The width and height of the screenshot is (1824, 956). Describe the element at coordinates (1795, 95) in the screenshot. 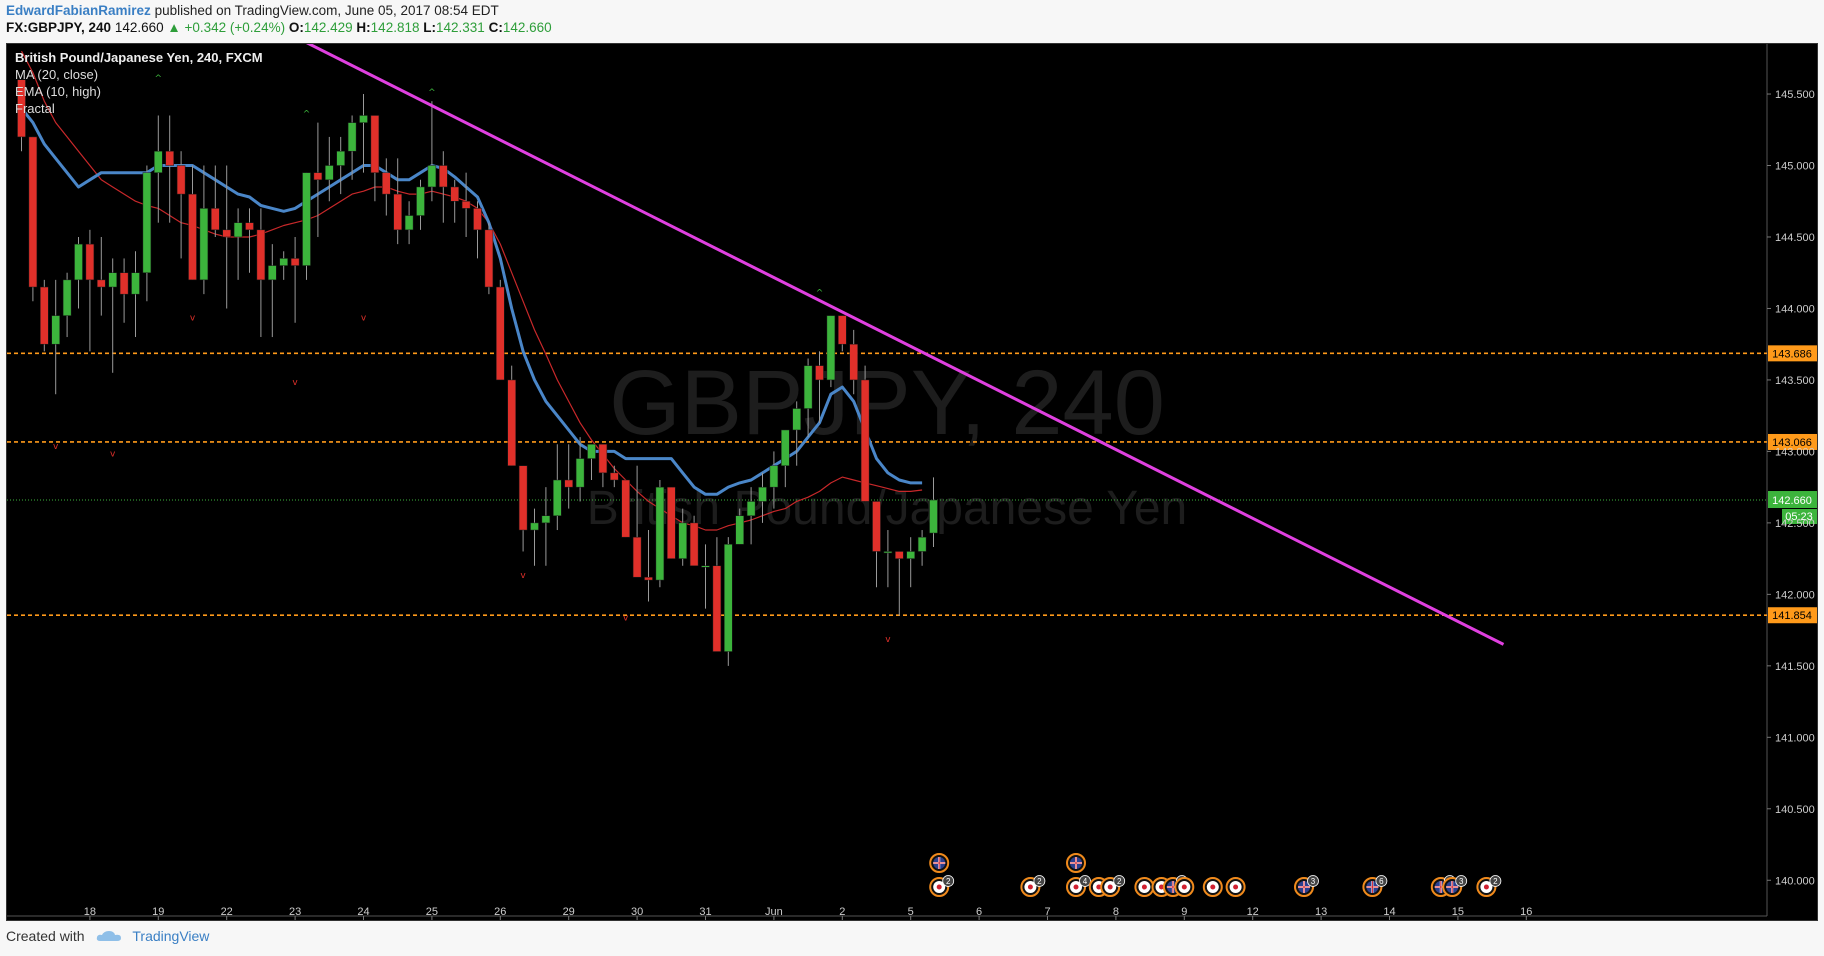

I see `y-tick-label: 145.500` at that location.